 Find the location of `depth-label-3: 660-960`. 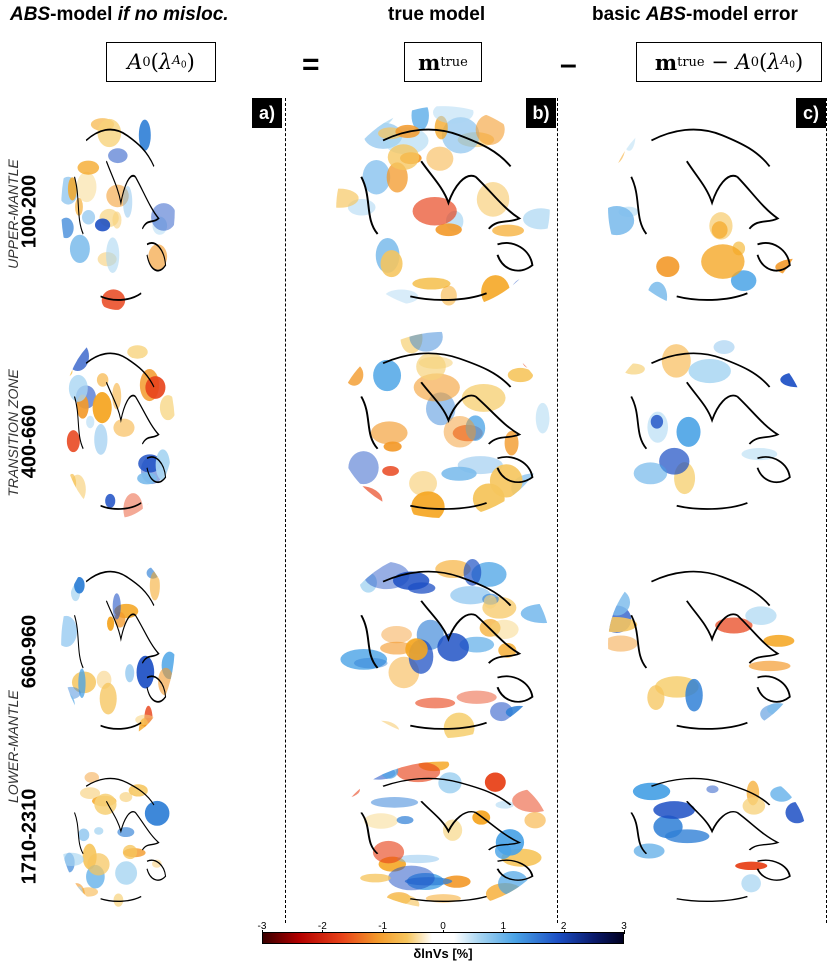

depth-label-3: 660-960 is located at coordinates (29, 651).